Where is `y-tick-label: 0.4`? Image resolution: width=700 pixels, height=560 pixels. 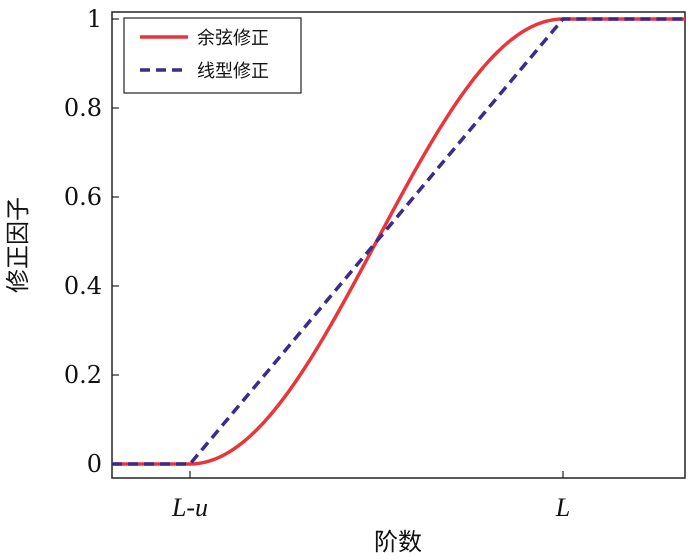
y-tick-label: 0.4 is located at coordinates (83, 286).